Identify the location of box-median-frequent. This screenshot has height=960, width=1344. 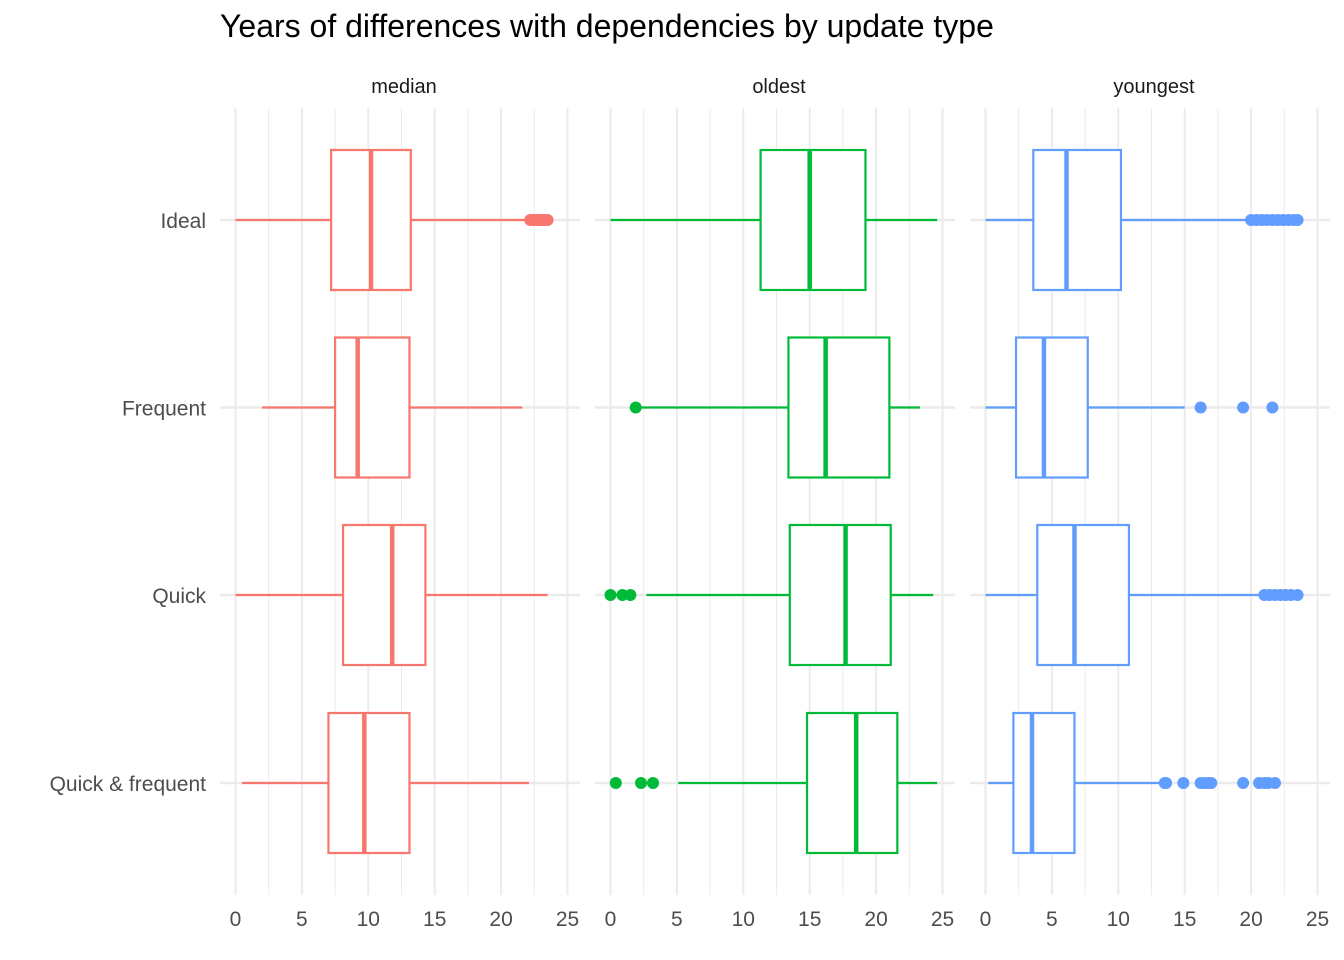
(392, 407).